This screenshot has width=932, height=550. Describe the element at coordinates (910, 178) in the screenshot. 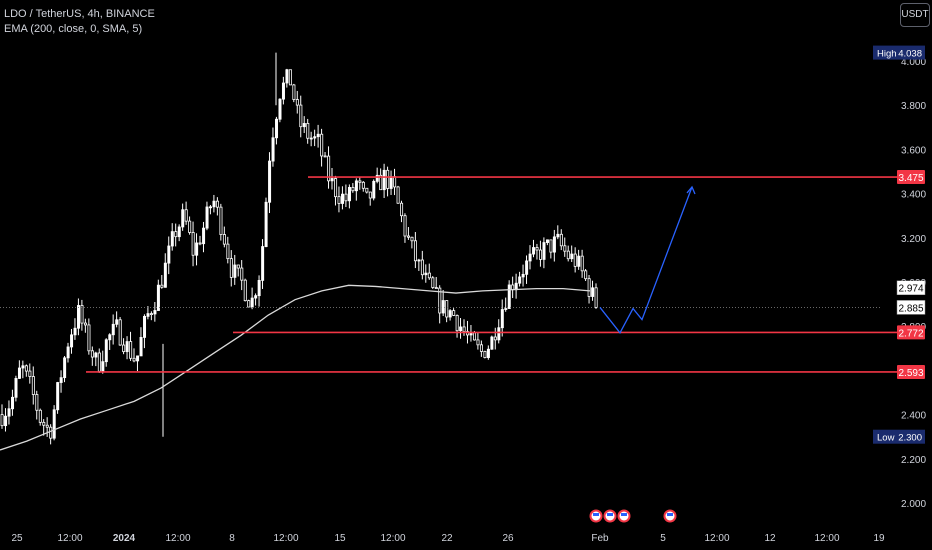

I see `level-price-label: 3.475` at that location.